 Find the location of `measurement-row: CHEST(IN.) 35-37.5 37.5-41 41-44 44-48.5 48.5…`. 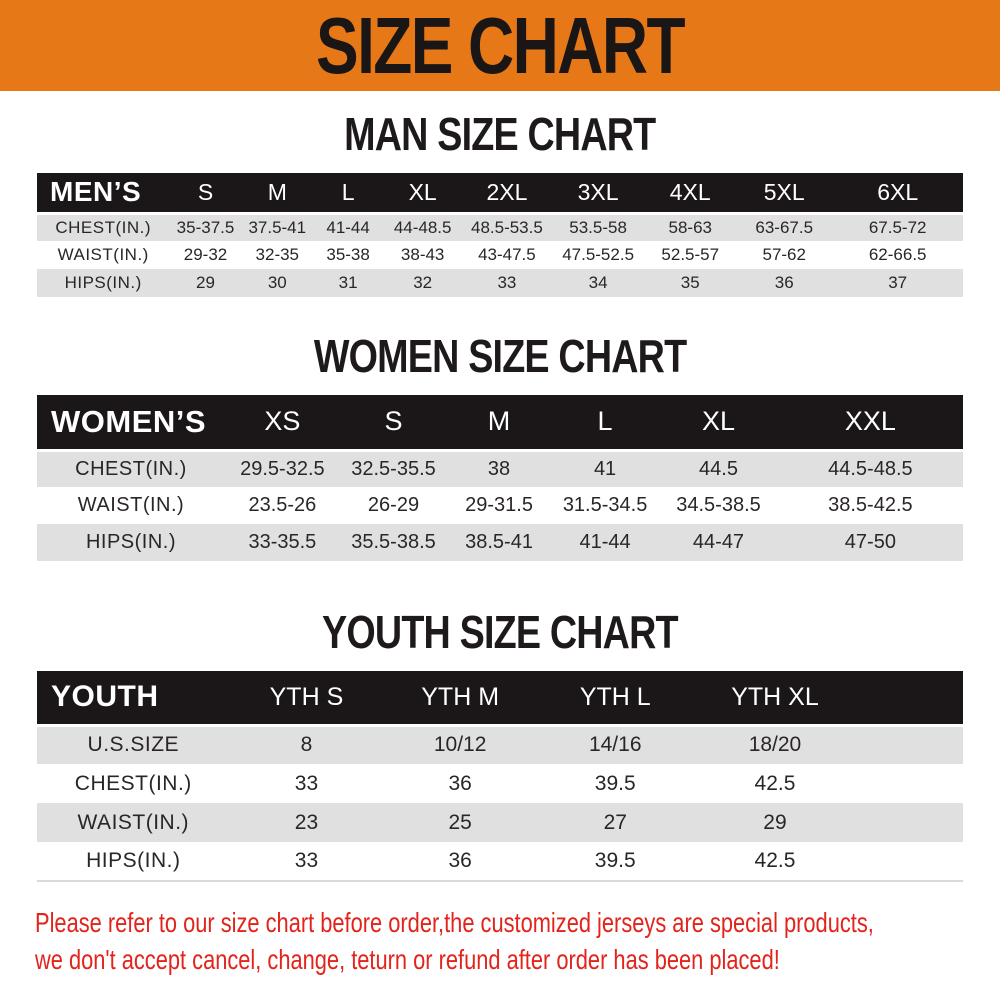

measurement-row: CHEST(IN.) 35-37.5 37.5-41 41-44 44-48.5 48.5… is located at coordinates (500, 226).